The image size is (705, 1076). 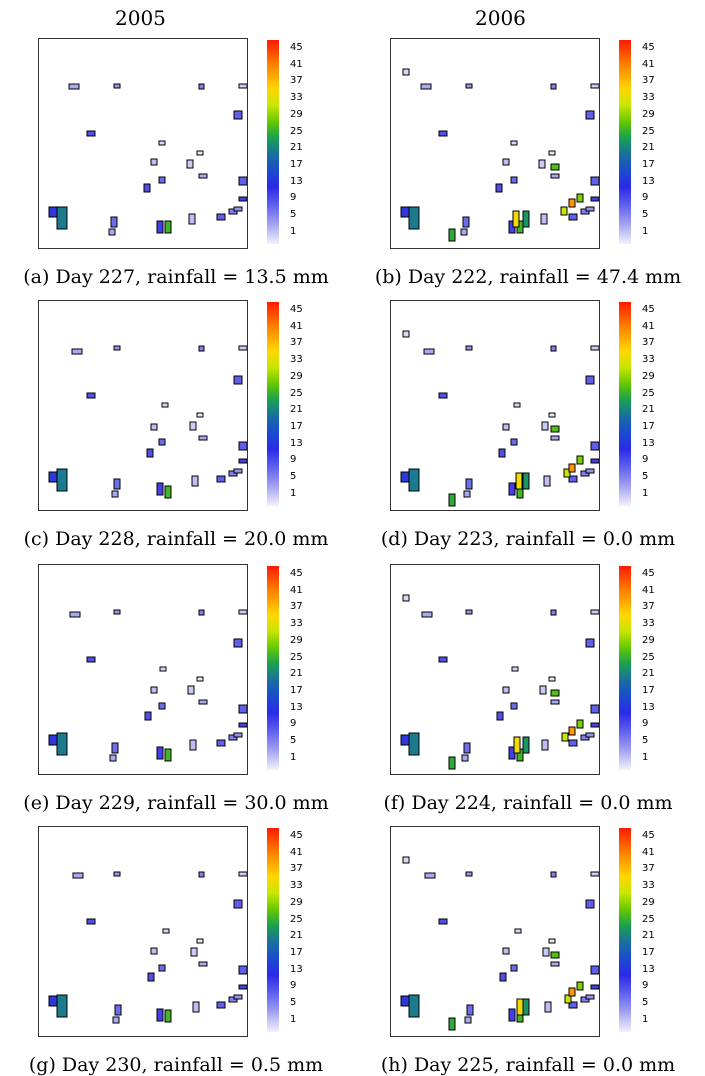 I want to click on colorbar-tick-label: 29, so click(x=296, y=640).